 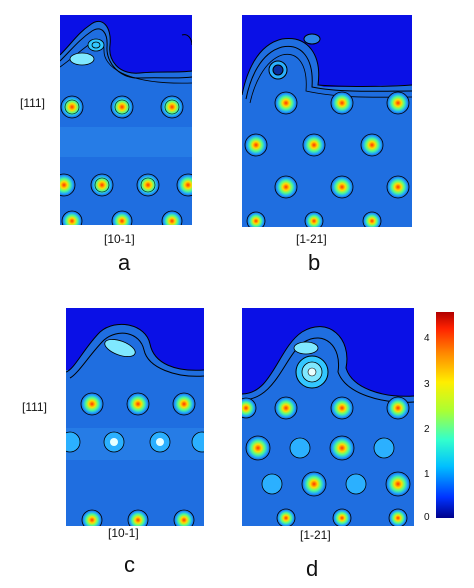 What do you see at coordinates (123, 533) in the screenshot?
I see `xlabel-c: [10-1]` at bounding box center [123, 533].